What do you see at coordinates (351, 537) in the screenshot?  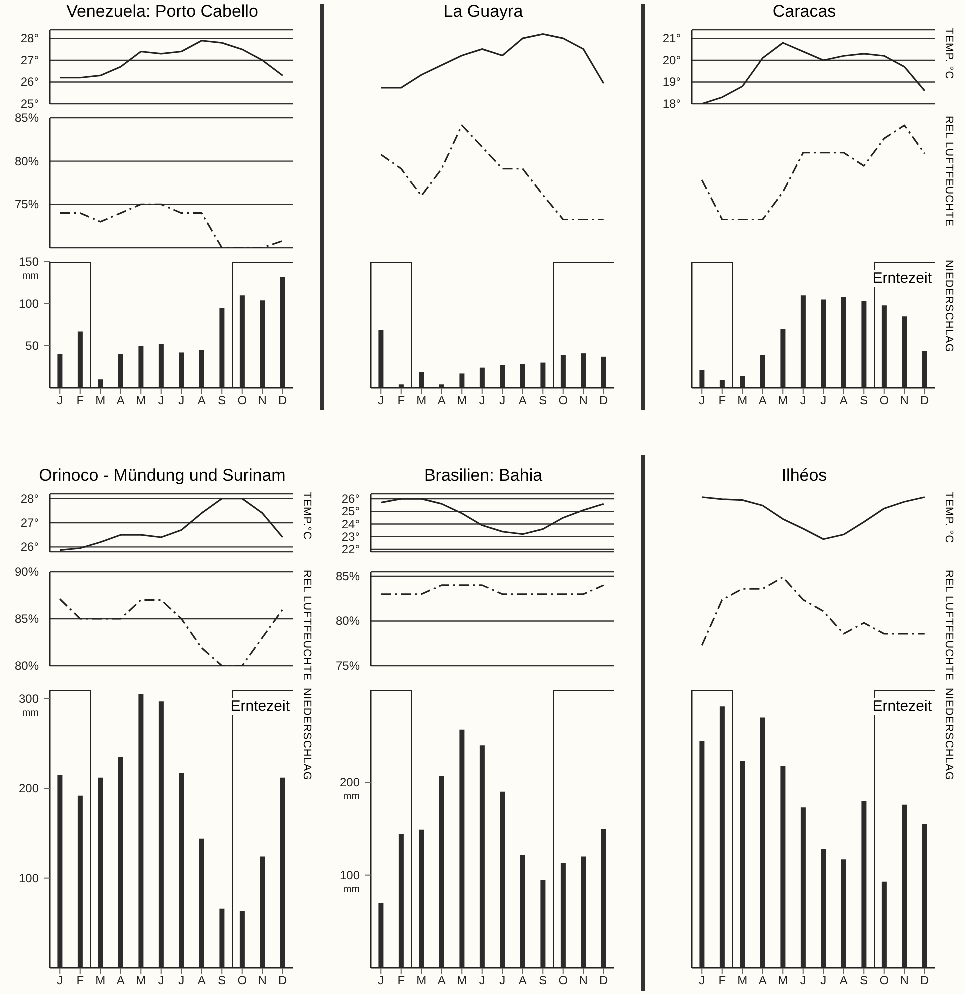 I see `y-tick-label: 23°` at bounding box center [351, 537].